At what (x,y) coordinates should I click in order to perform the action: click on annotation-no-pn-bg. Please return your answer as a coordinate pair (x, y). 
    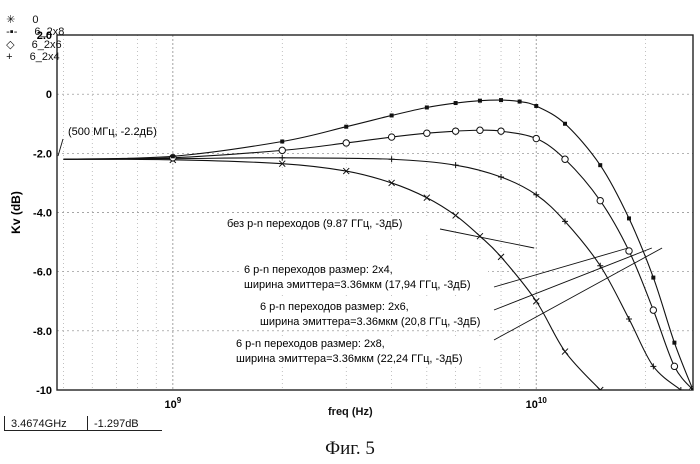
    Looking at the image, I should click on (328, 224).